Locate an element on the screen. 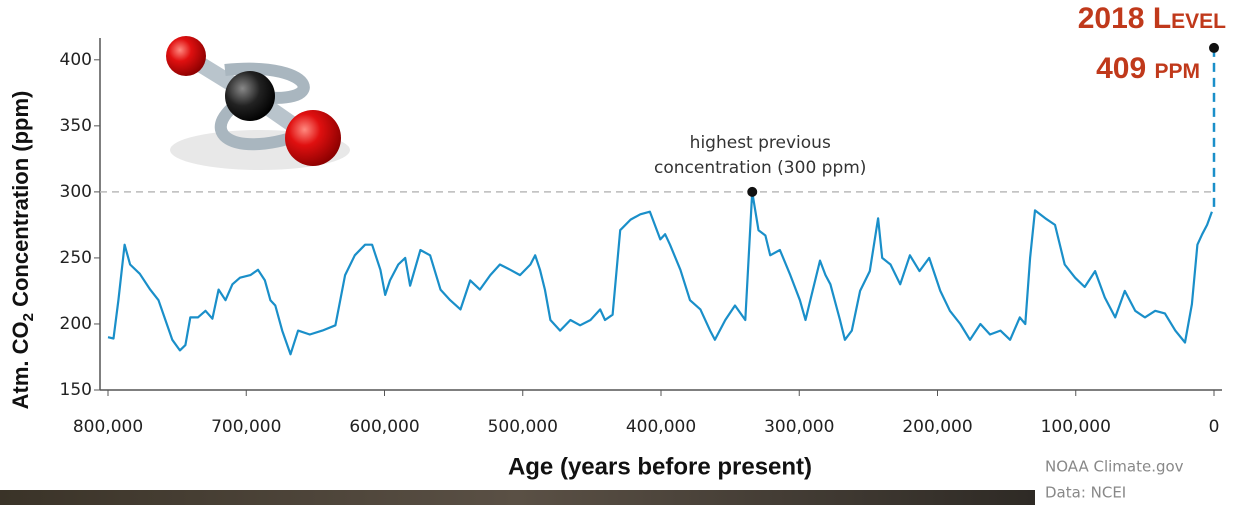  annotation-point is located at coordinates (752, 191).